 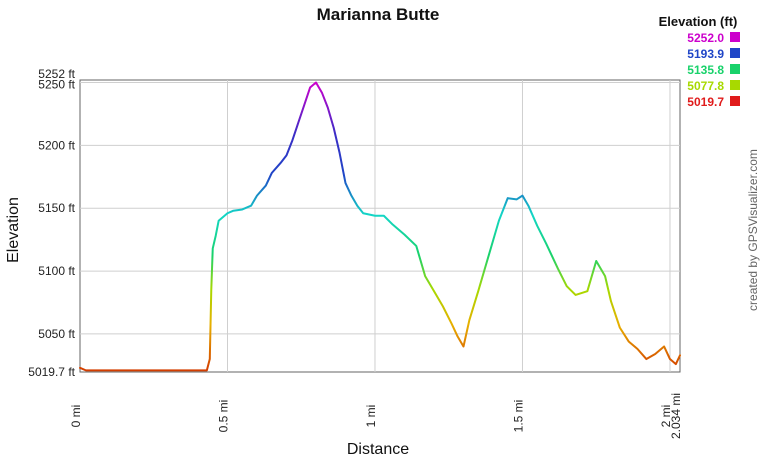 What do you see at coordinates (371, 416) in the screenshot?
I see `x-tick-label: 1 mi` at bounding box center [371, 416].